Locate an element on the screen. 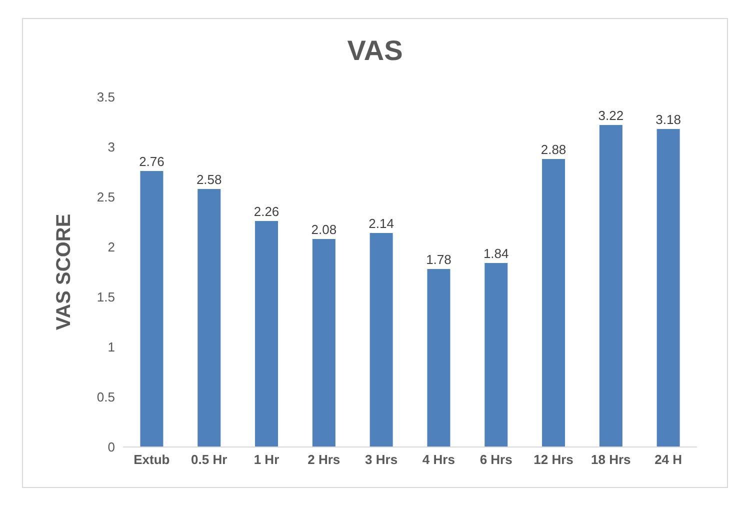 The width and height of the screenshot is (750, 510). x-tick-label: 6 Hrs is located at coordinates (496, 460).